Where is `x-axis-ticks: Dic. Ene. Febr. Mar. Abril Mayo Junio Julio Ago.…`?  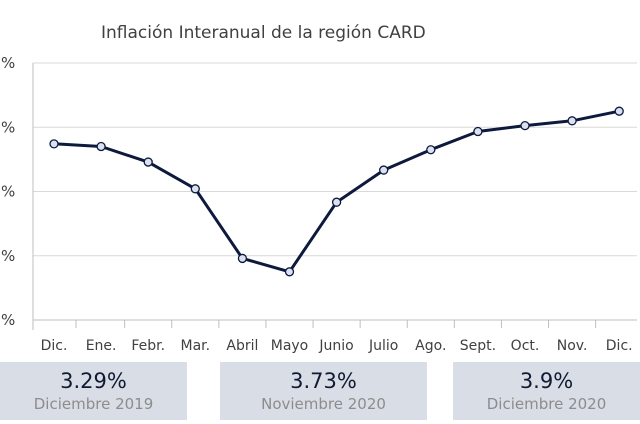 x-axis-ticks: Dic. Ene. Febr. Mar. Abril Mayo Junio Julio Ago.… is located at coordinates (337, 346).